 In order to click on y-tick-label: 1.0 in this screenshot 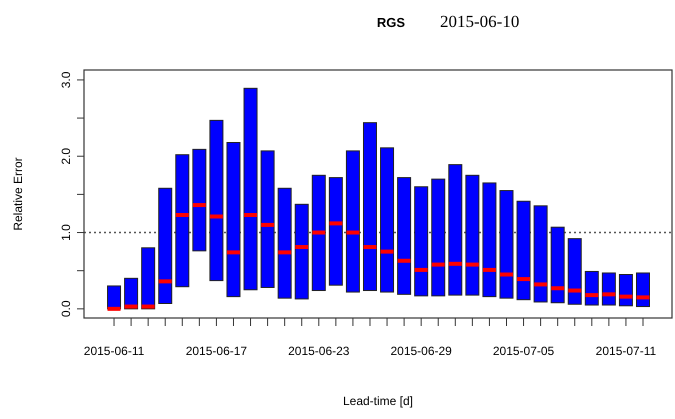, I will do `click(66, 232)`.